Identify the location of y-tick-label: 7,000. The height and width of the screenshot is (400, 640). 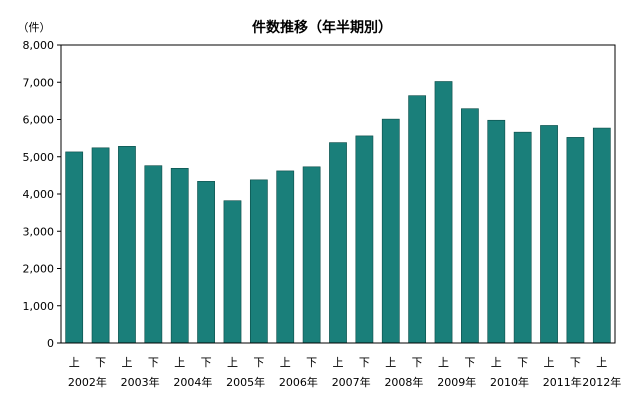
(39, 82).